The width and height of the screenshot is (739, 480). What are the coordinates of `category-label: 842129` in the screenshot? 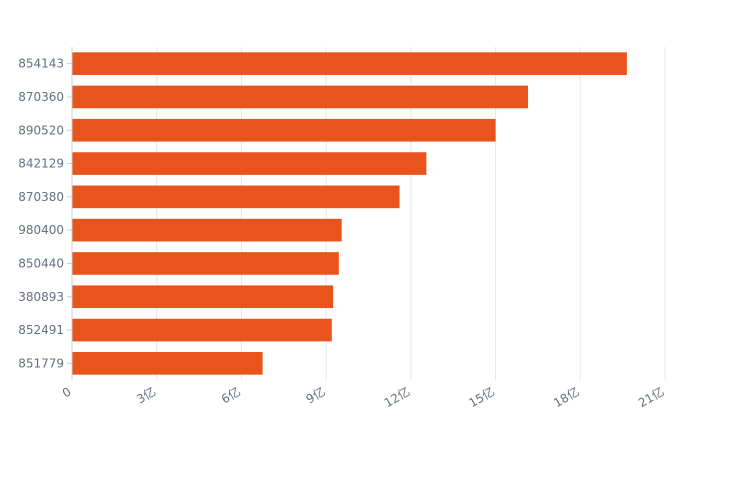 It's located at (41, 164).